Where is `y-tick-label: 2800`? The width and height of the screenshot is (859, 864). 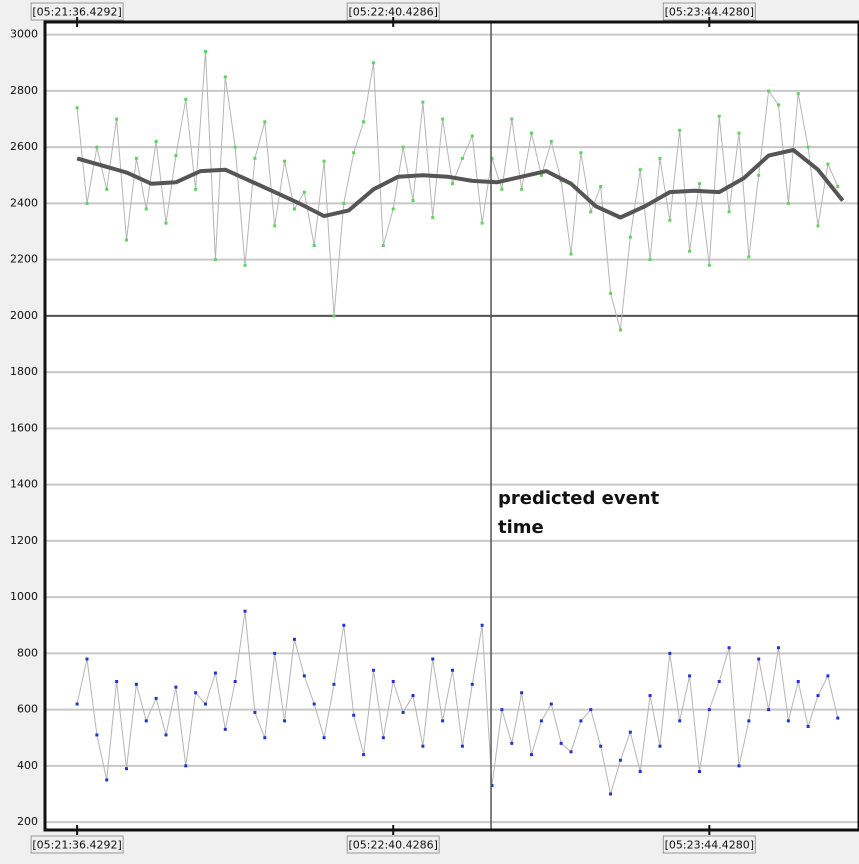
y-tick-label: 2800 is located at coordinates (24, 90).